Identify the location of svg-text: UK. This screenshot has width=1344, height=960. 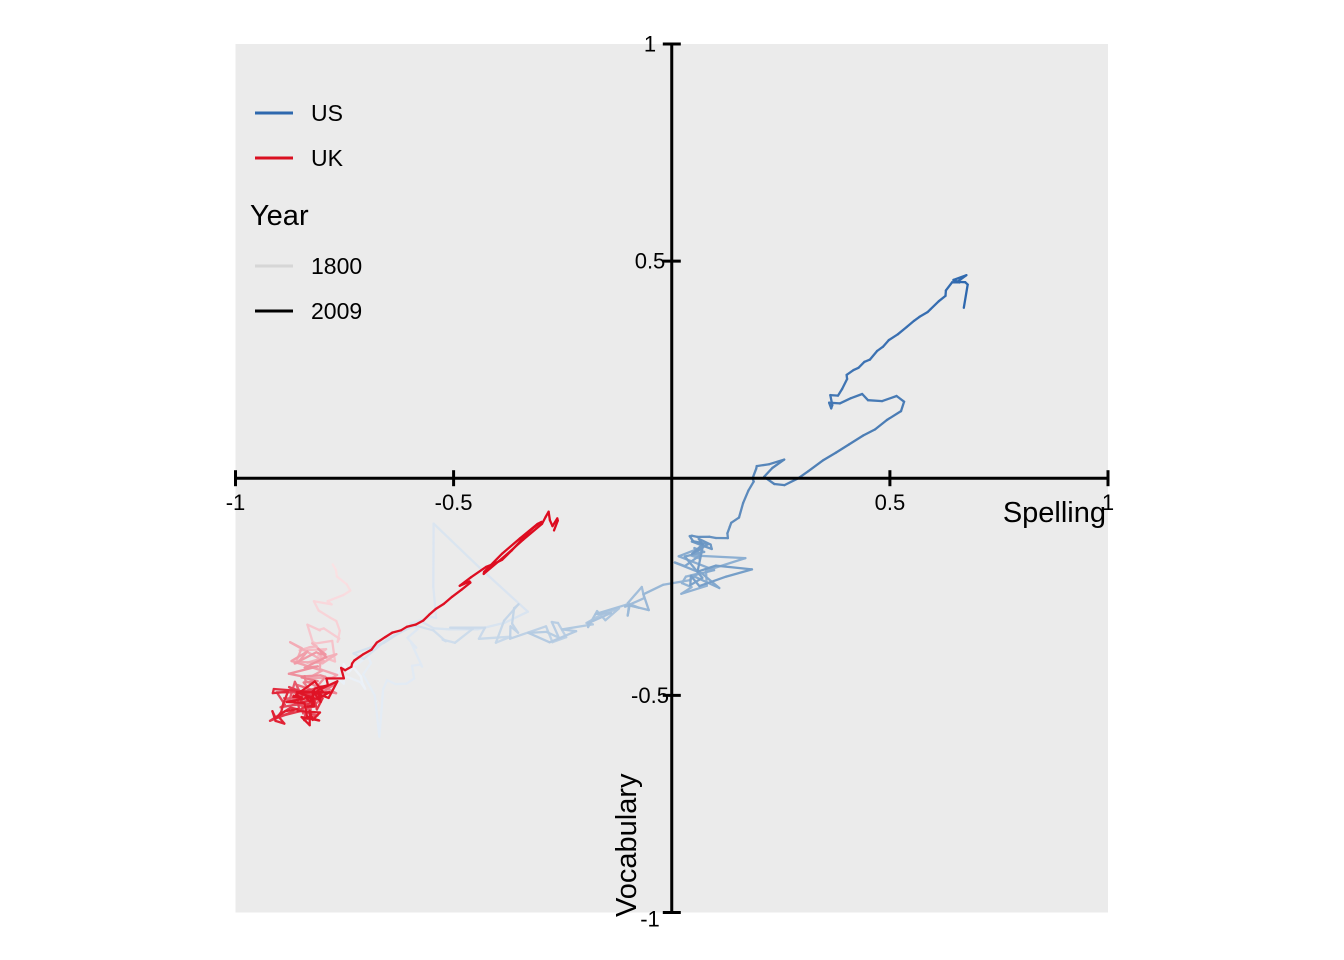
(327, 158).